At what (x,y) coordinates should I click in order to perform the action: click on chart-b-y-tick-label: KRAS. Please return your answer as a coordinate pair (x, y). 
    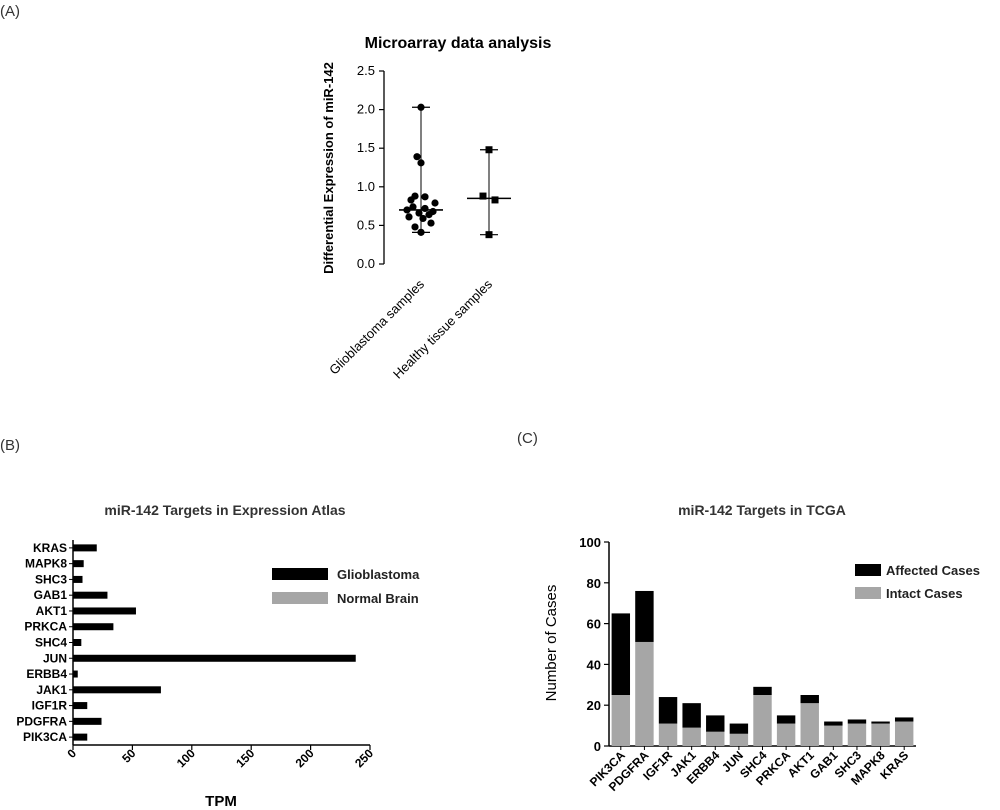
    Looking at the image, I should click on (50, 548).